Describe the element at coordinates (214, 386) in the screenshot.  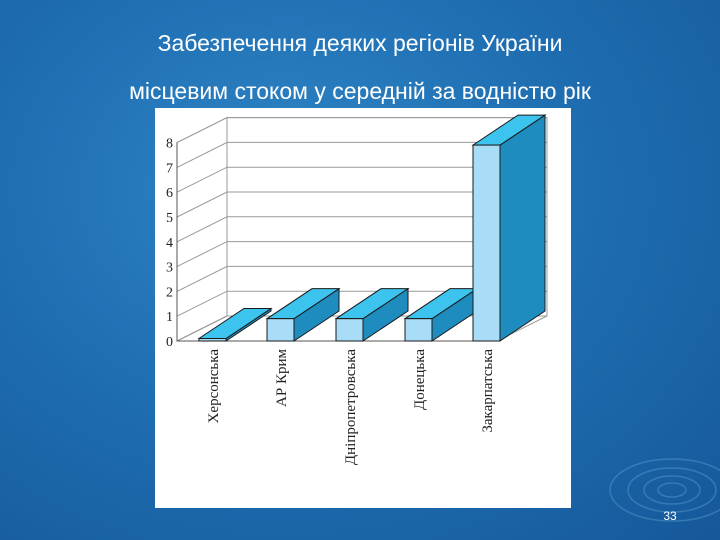
I see `x-category-label: Херсонська` at that location.